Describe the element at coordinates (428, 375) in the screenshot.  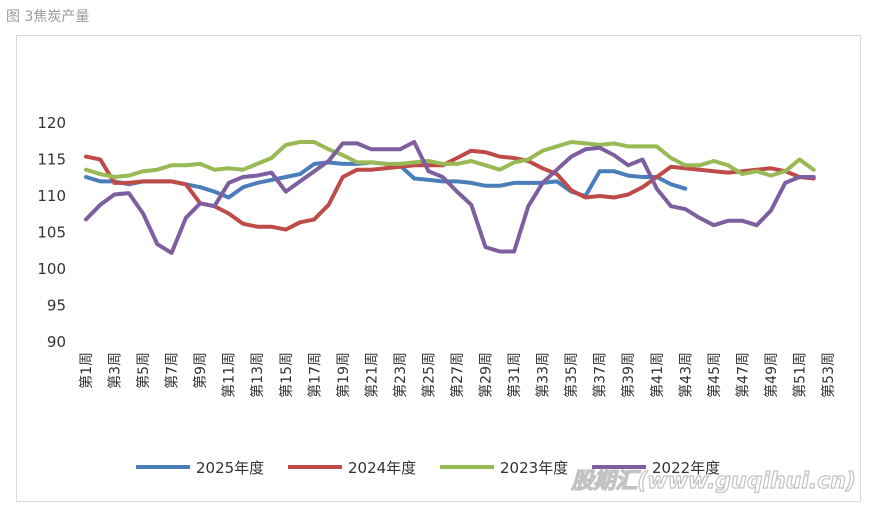
I see `x-tick-label: 第25周` at that location.